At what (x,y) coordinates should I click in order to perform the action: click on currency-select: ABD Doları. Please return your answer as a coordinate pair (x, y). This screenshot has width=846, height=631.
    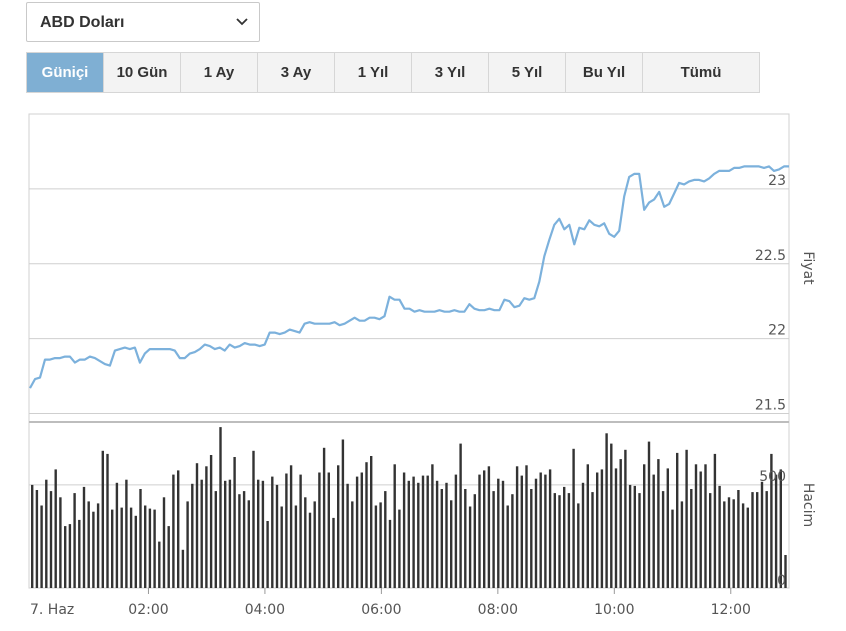
    Looking at the image, I should click on (143, 22).